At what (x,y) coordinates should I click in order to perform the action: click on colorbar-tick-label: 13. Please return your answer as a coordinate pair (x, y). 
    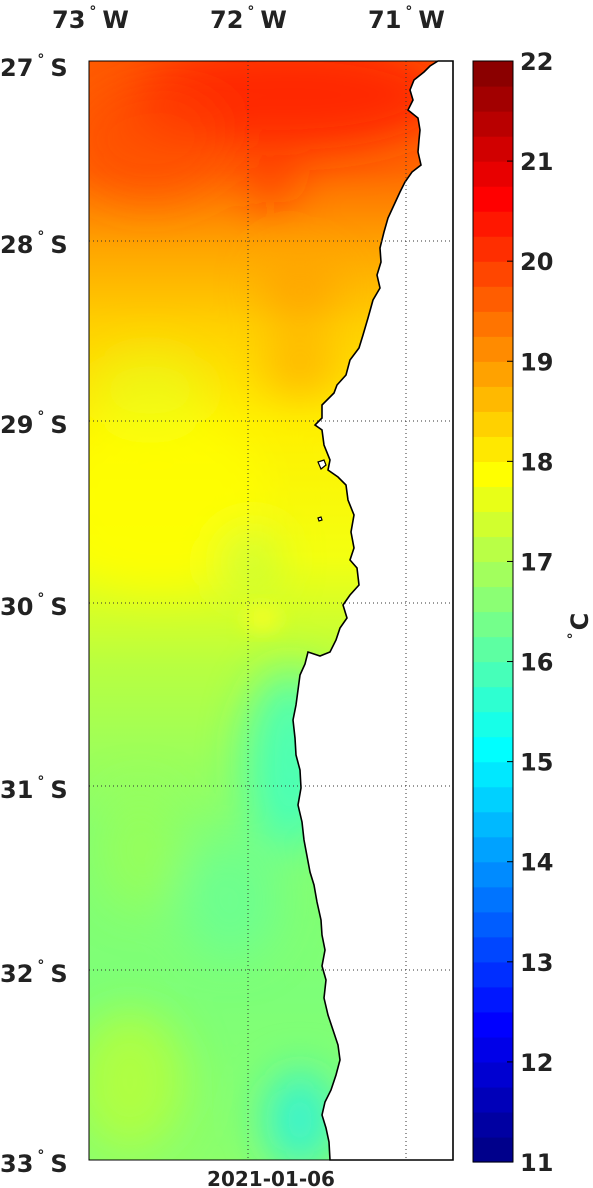
    Looking at the image, I should click on (536, 963).